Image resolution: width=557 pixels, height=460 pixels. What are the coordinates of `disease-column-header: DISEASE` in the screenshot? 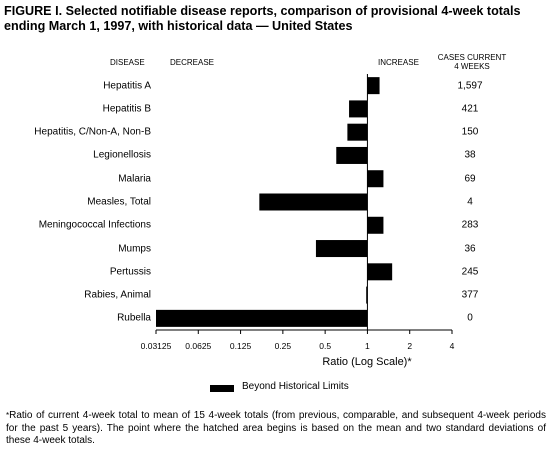 It's located at (127, 62).